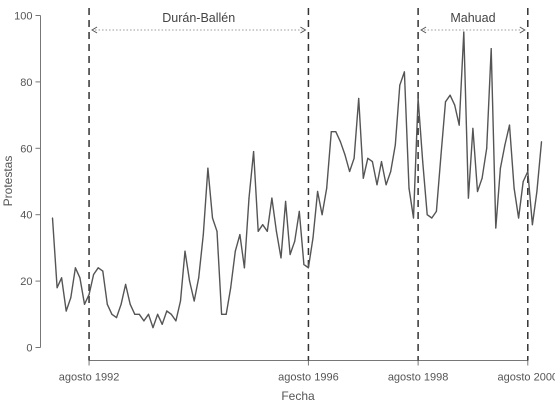 The image size is (555, 405). I want to click on y-axis: 0 20 40 60 80 100, so click(27, 183).